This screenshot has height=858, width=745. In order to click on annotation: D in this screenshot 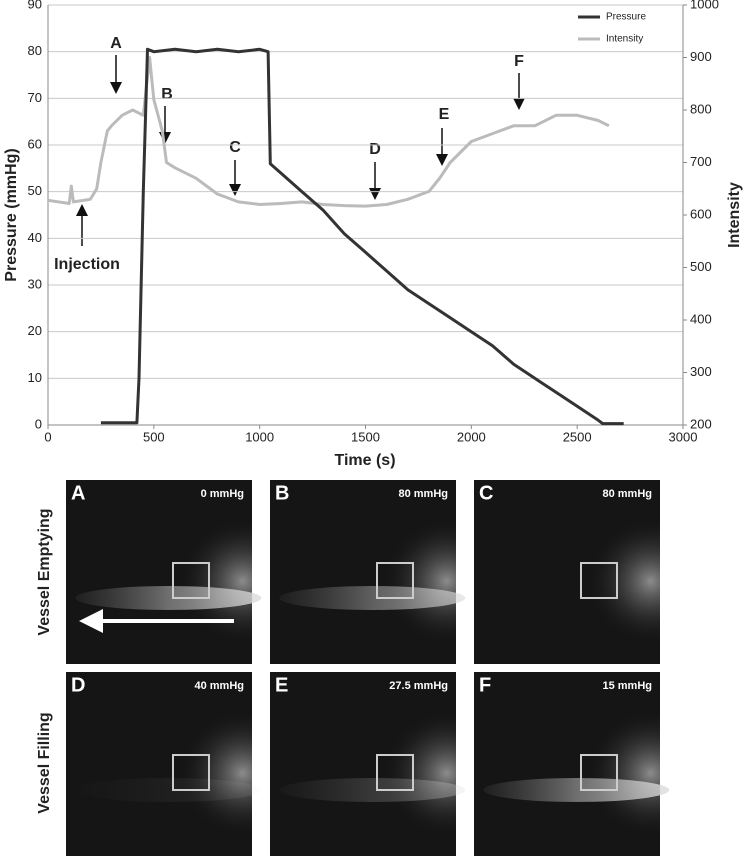, I will do `click(375, 149)`.